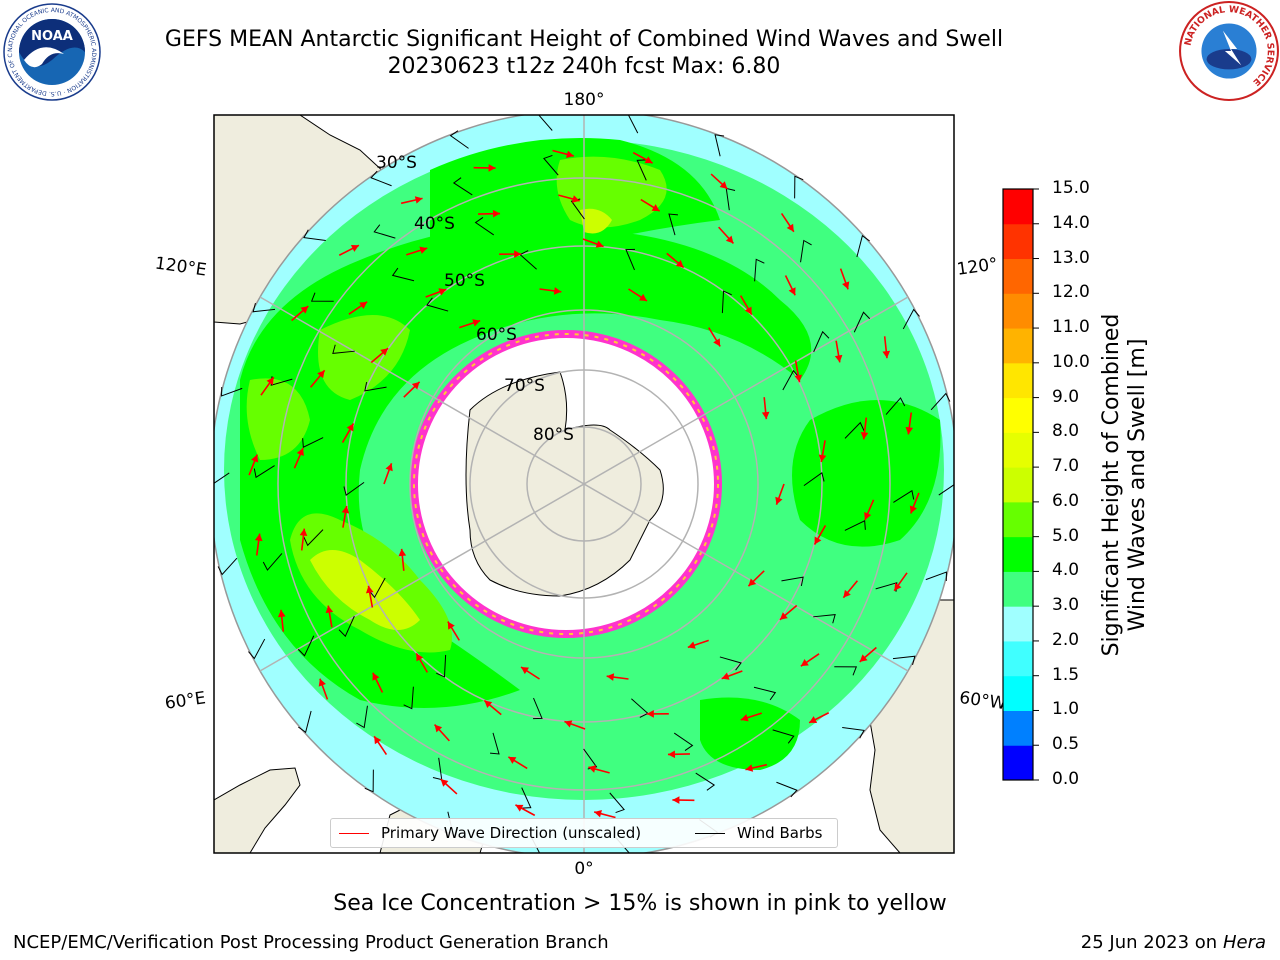 This screenshot has width=1280, height=960. Describe the element at coordinates (1071, 361) in the screenshot. I see `colorbar-tick-label: 10.0` at that location.